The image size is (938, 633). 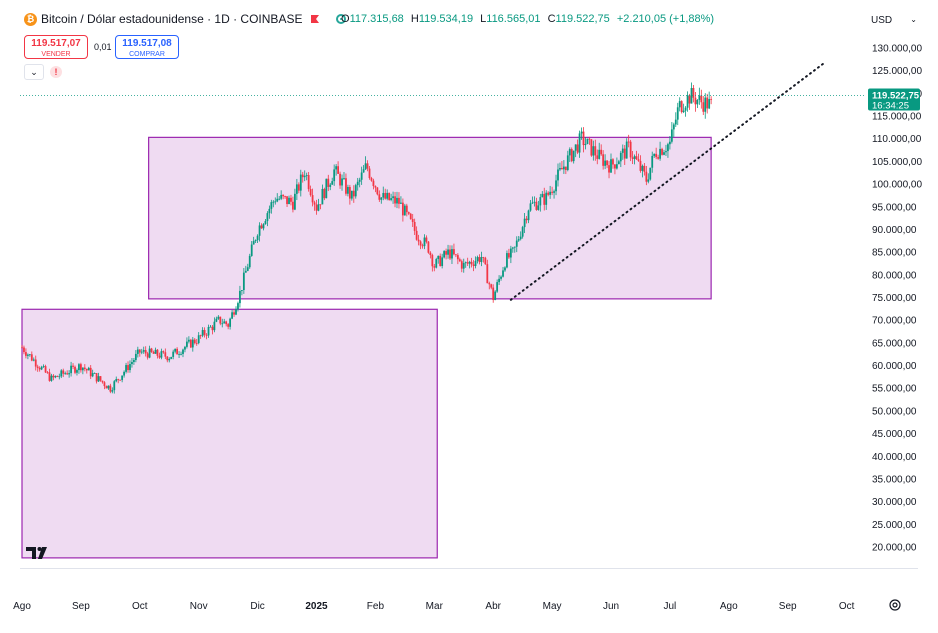 I want to click on x-tick-label: 2025, so click(x=316, y=606).